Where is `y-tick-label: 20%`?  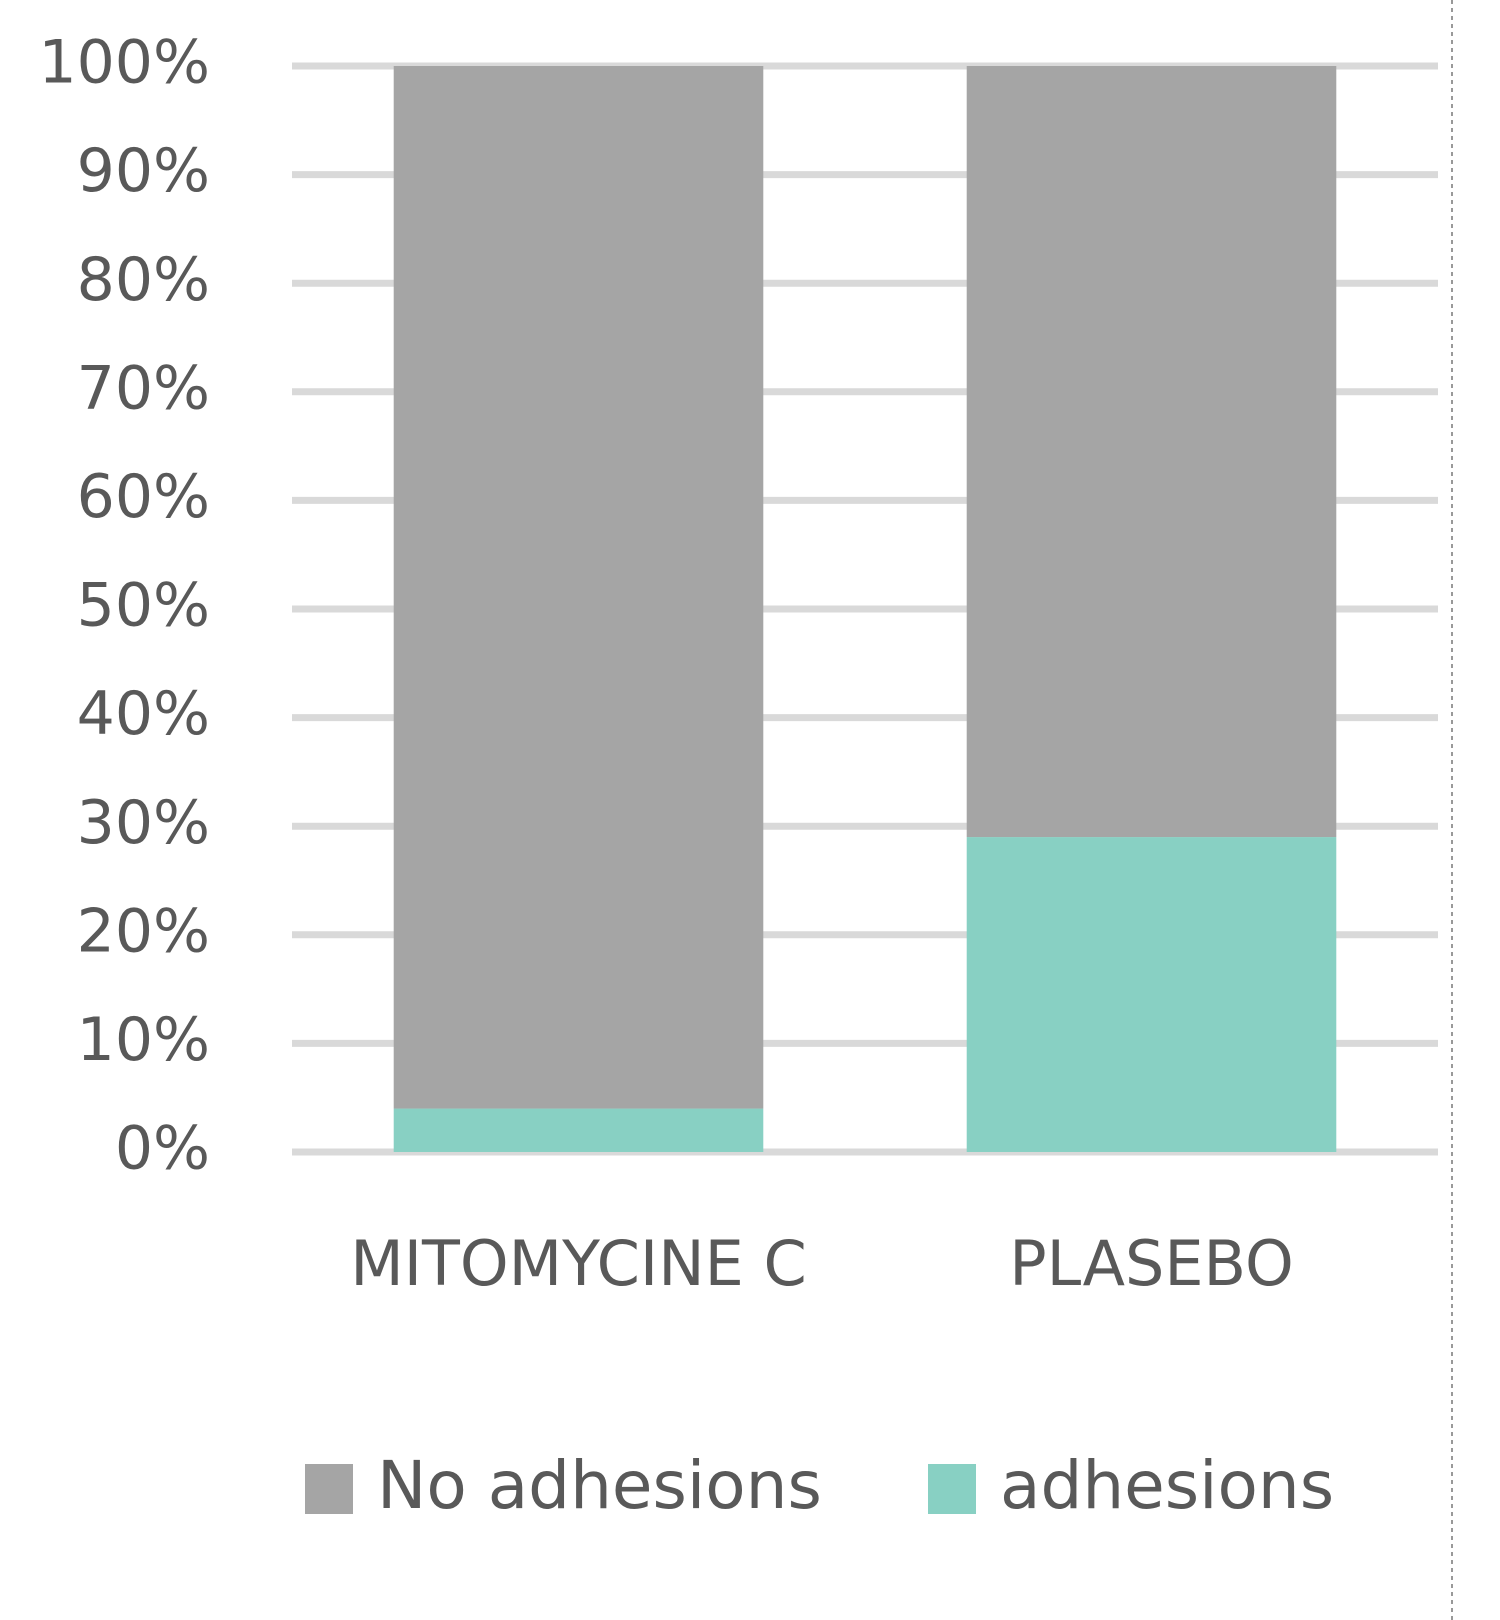 y-tick-label: 20% is located at coordinates (143, 931).